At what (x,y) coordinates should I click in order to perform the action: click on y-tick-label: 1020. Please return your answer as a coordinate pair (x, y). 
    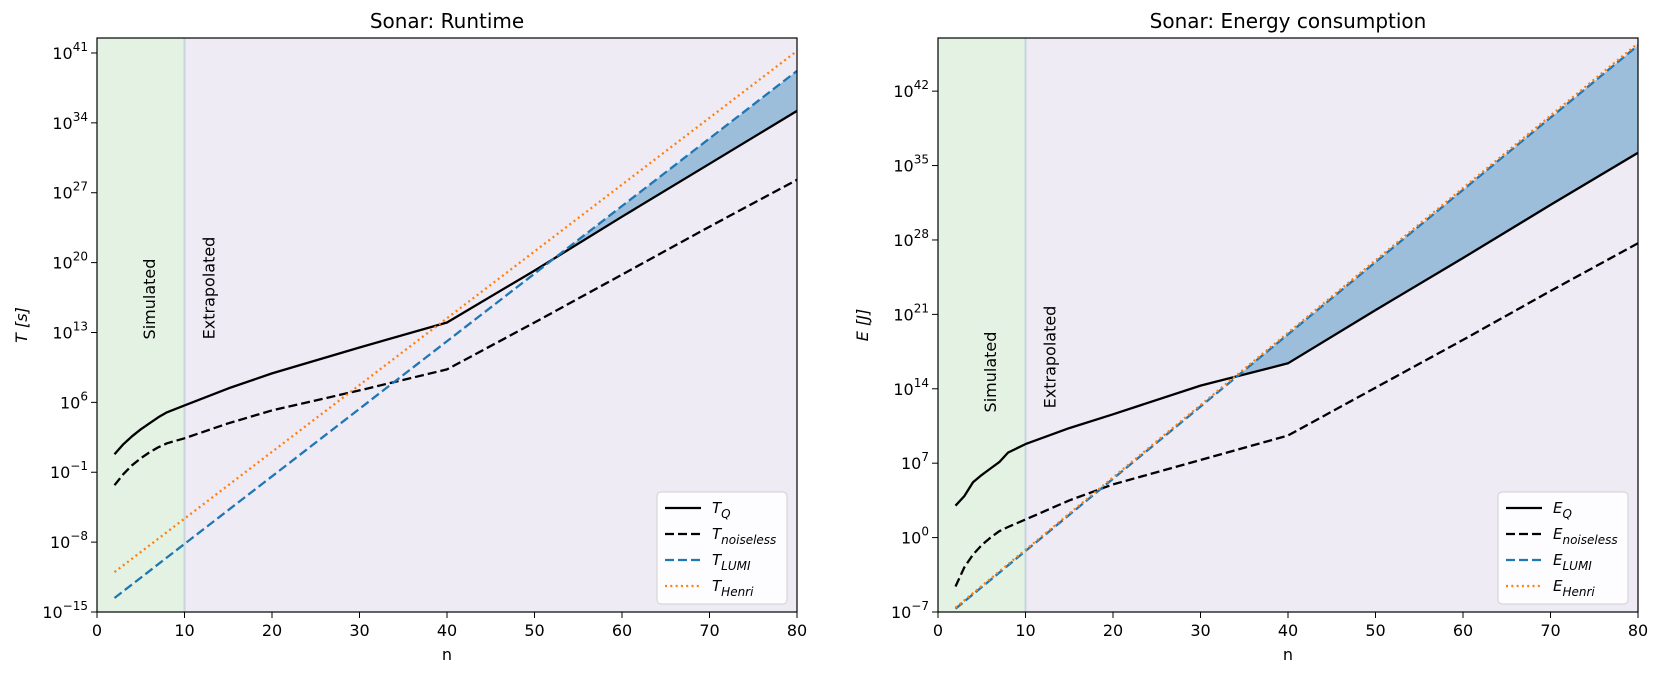
    Looking at the image, I should click on (70, 261).